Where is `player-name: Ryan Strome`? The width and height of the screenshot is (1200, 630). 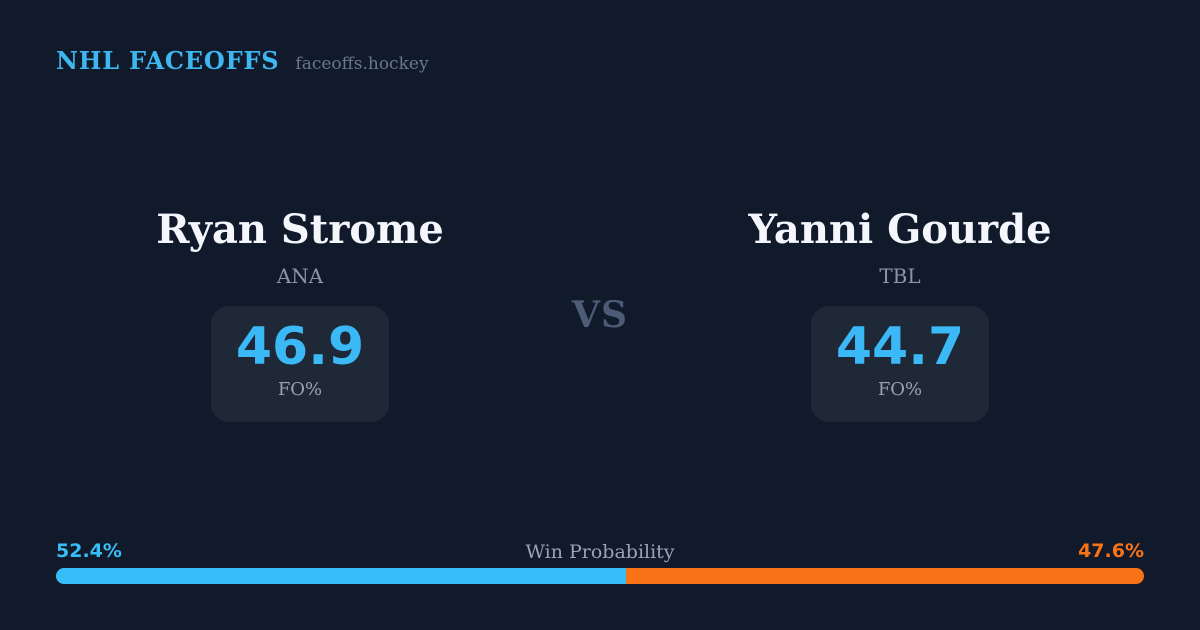 player-name: Ryan Strome is located at coordinates (300, 229).